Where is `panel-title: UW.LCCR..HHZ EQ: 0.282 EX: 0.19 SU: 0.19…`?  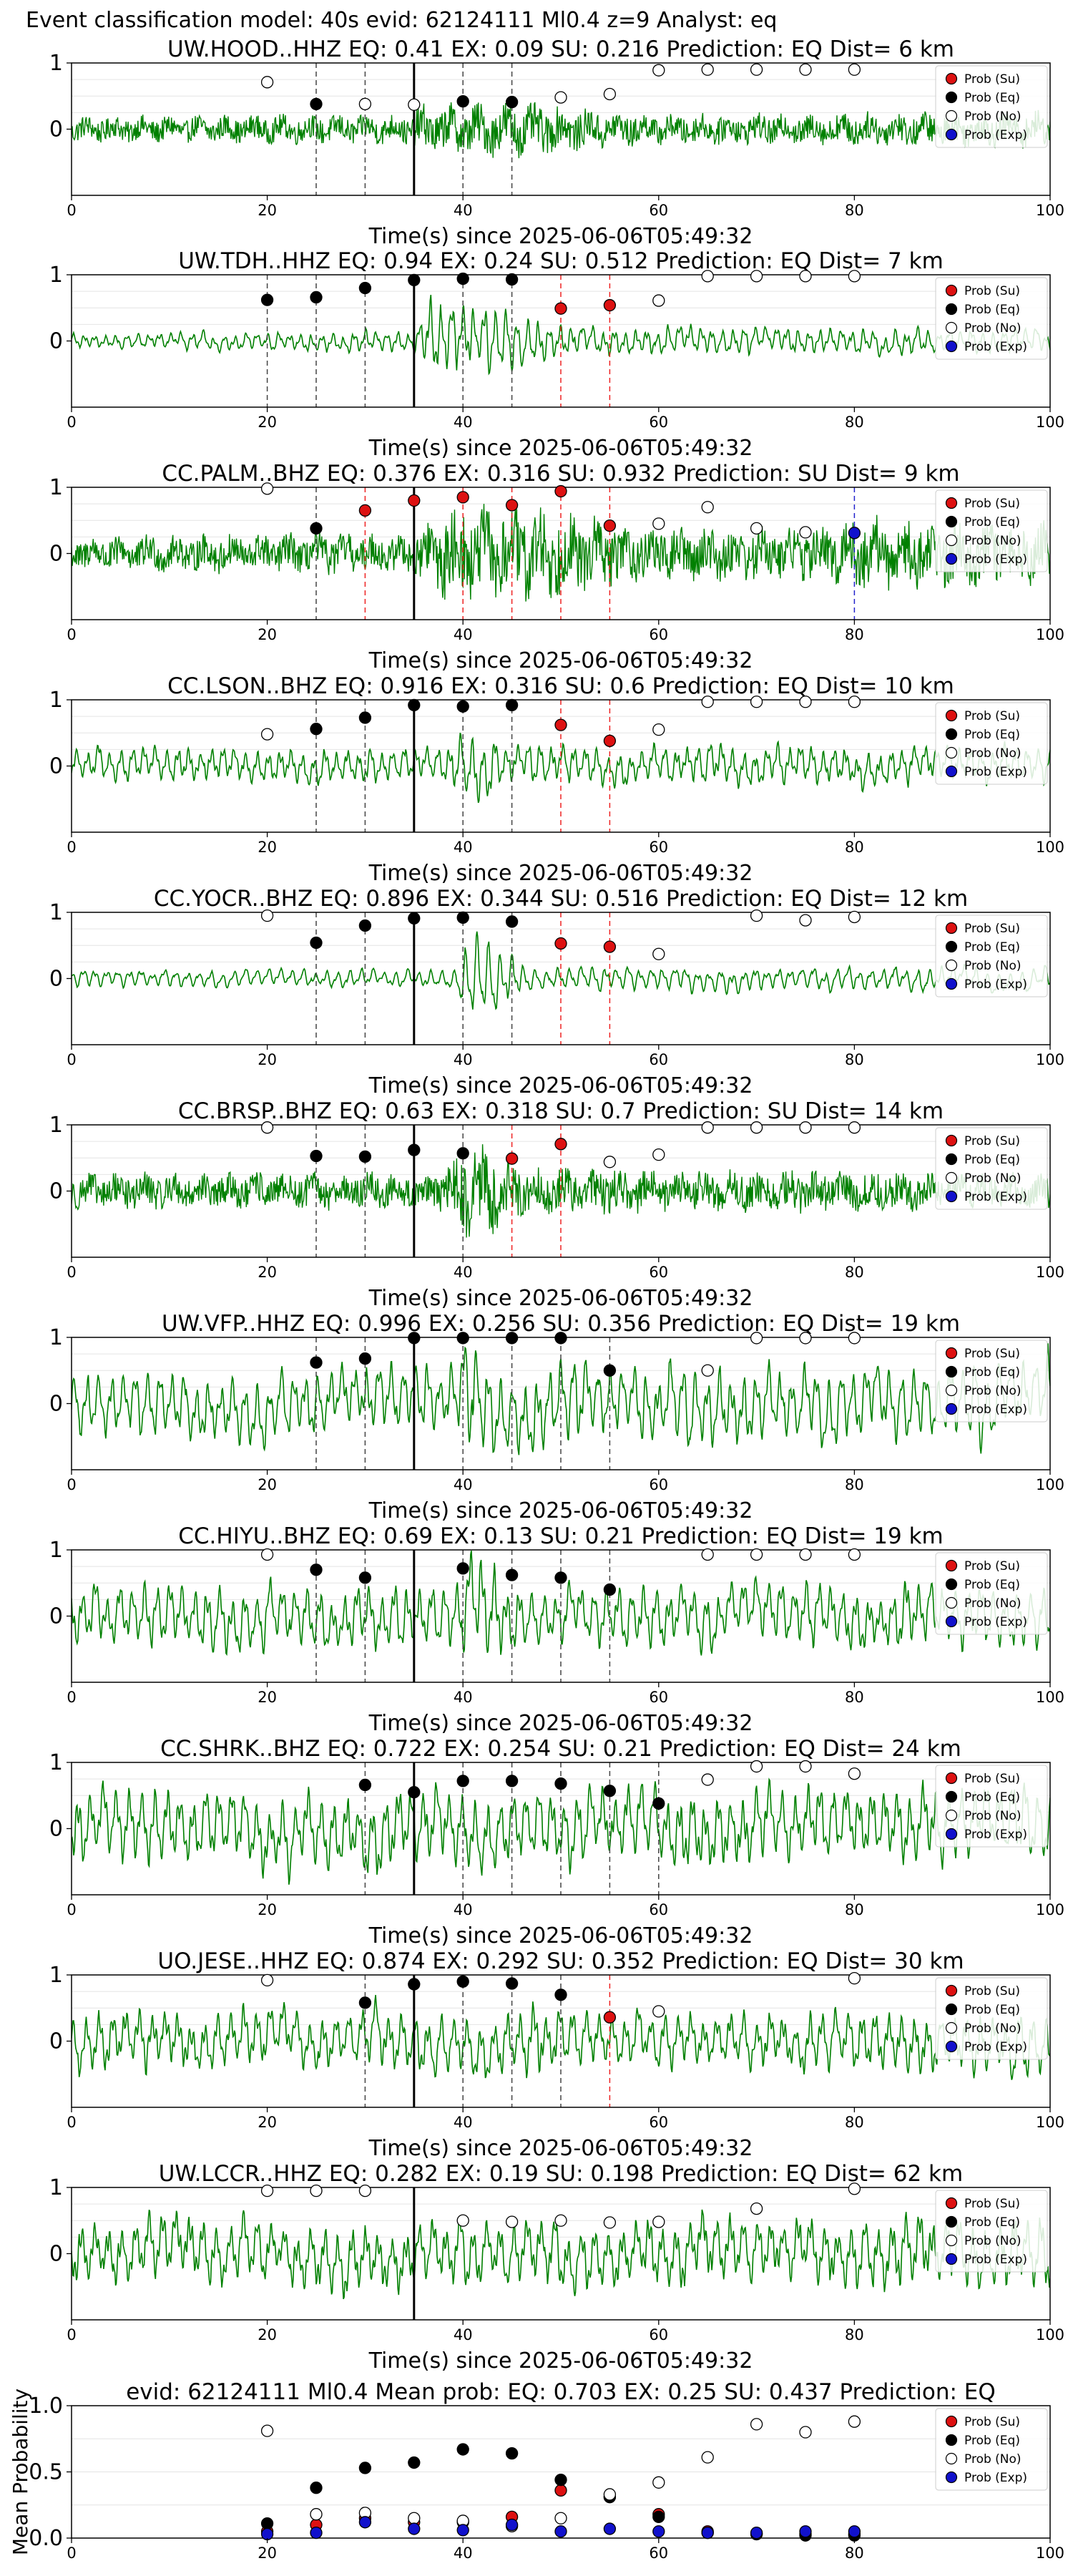
panel-title: UW.LCCR..HHZ EQ: 0.282 EX: 0.19 SU: 0.19… is located at coordinates (561, 2174).